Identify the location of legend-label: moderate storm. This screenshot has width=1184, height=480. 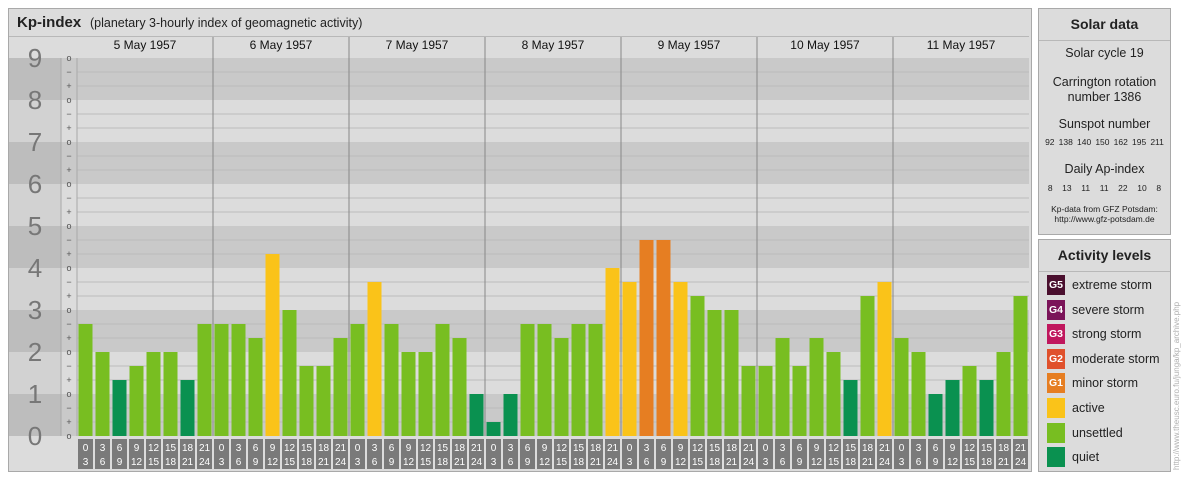
(1116, 358).